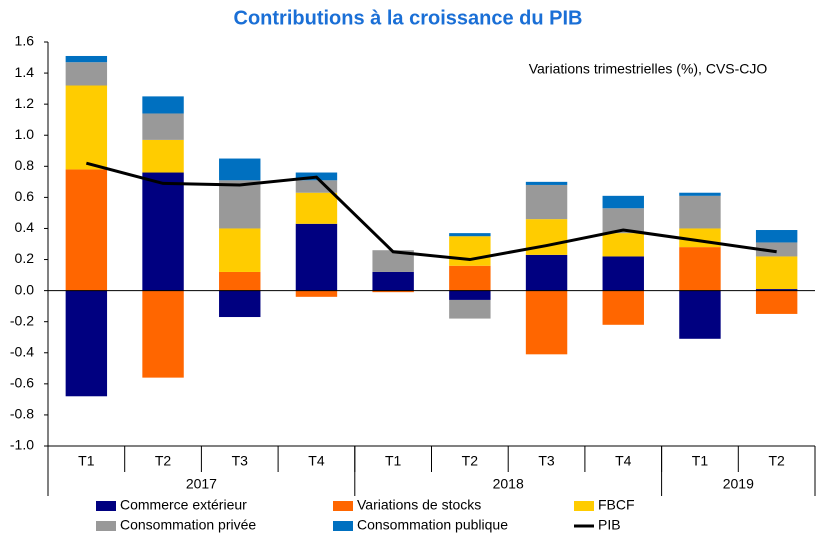 The height and width of the screenshot is (546, 836). What do you see at coordinates (616, 505) in the screenshot?
I see `legend-label: FBCF` at bounding box center [616, 505].